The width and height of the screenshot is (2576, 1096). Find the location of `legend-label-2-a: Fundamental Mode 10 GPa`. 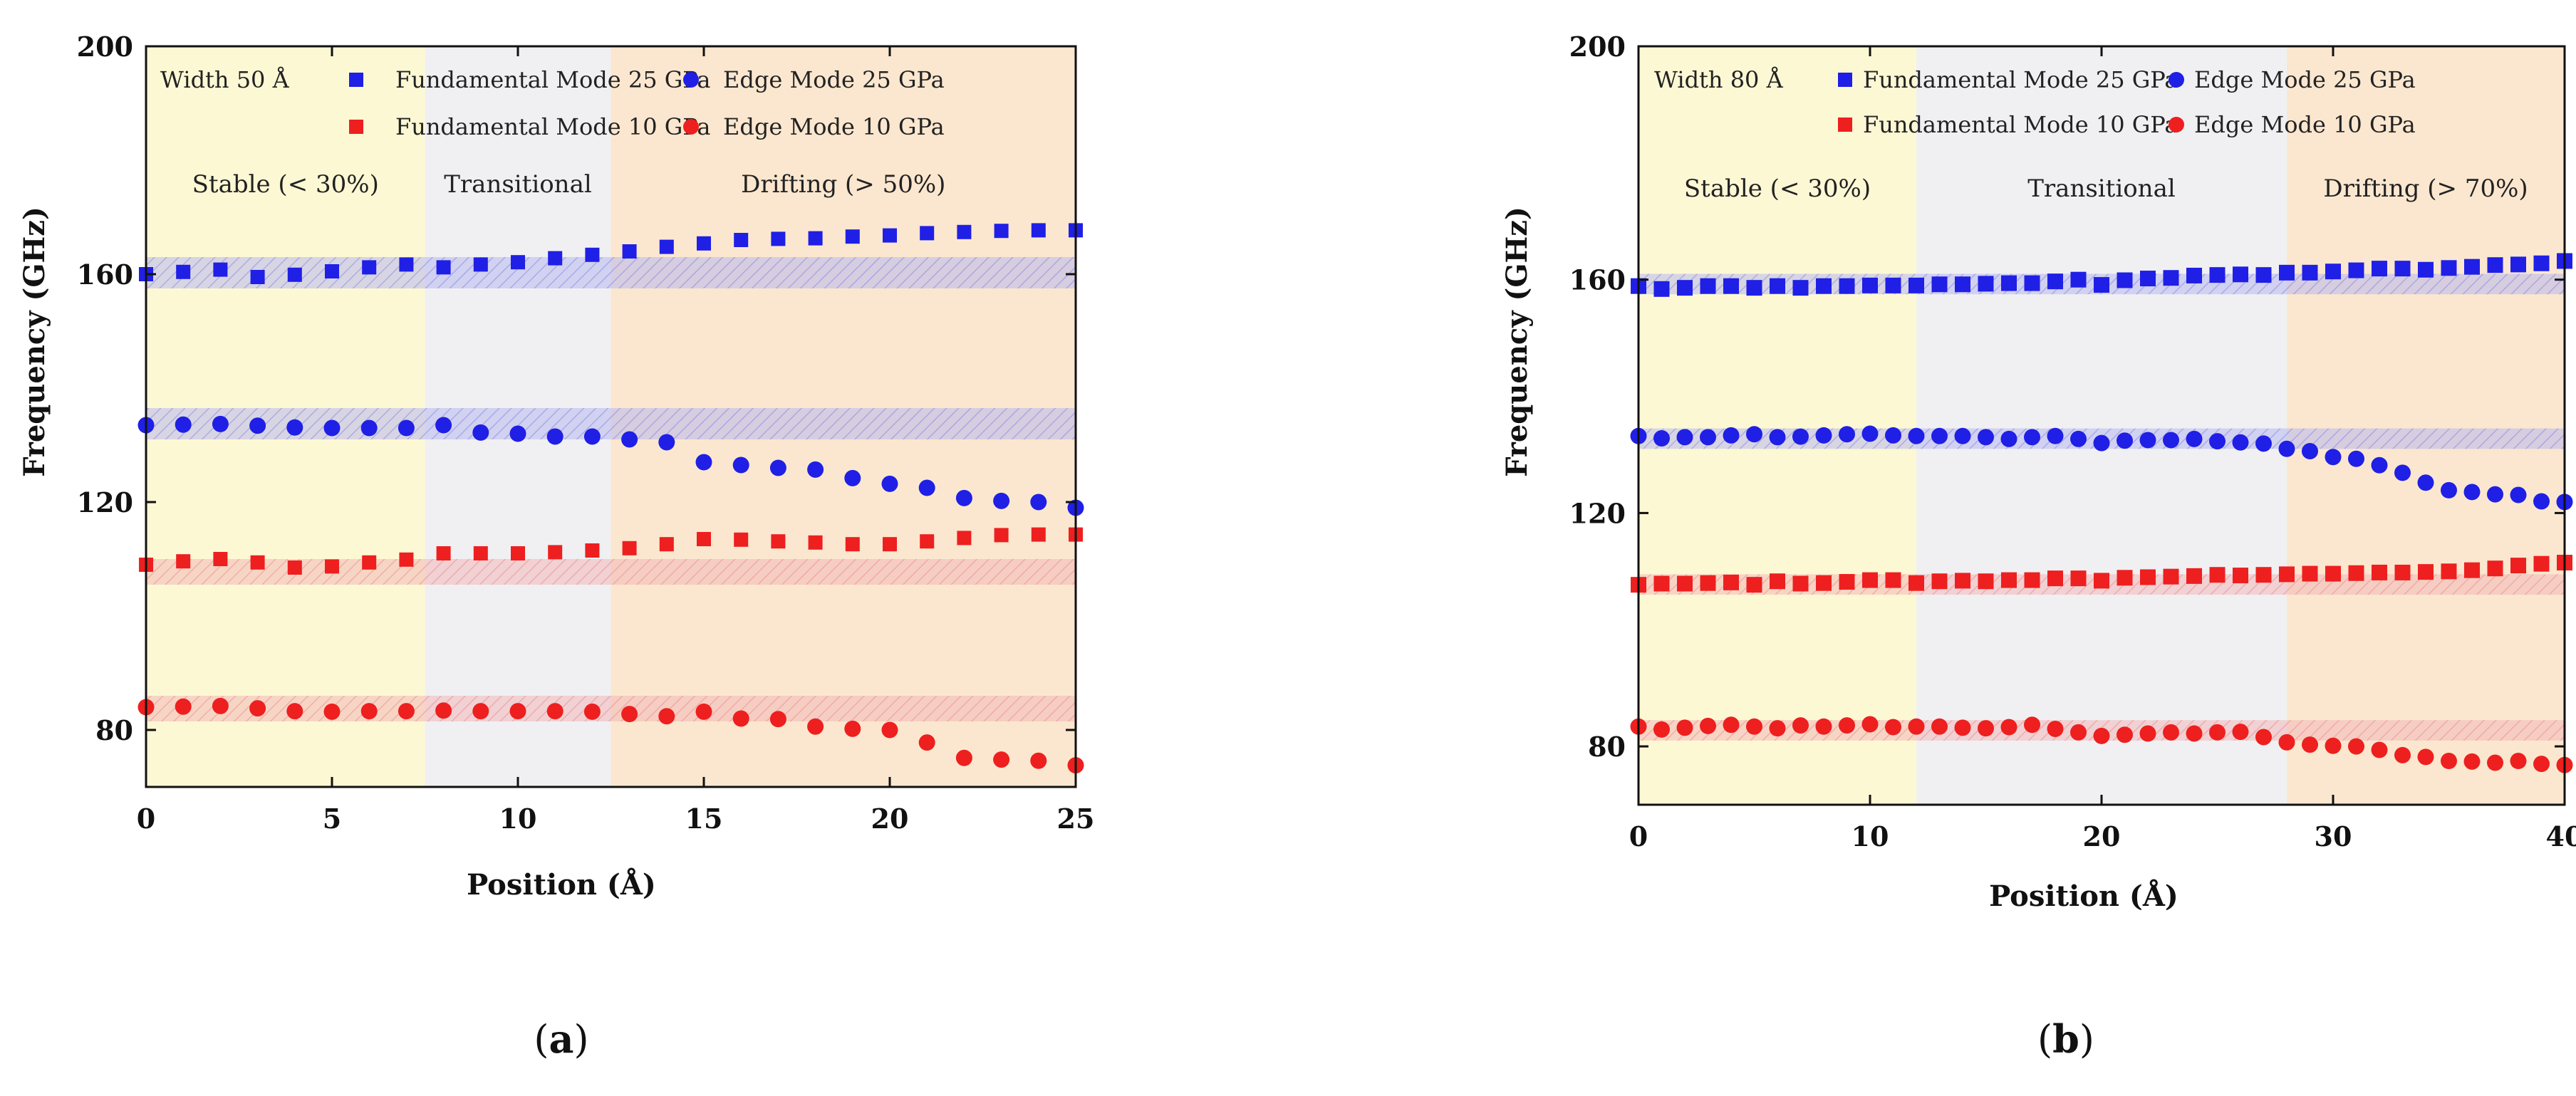

legend-label-2-a: Fundamental Mode 10 GPa is located at coordinates (552, 126).